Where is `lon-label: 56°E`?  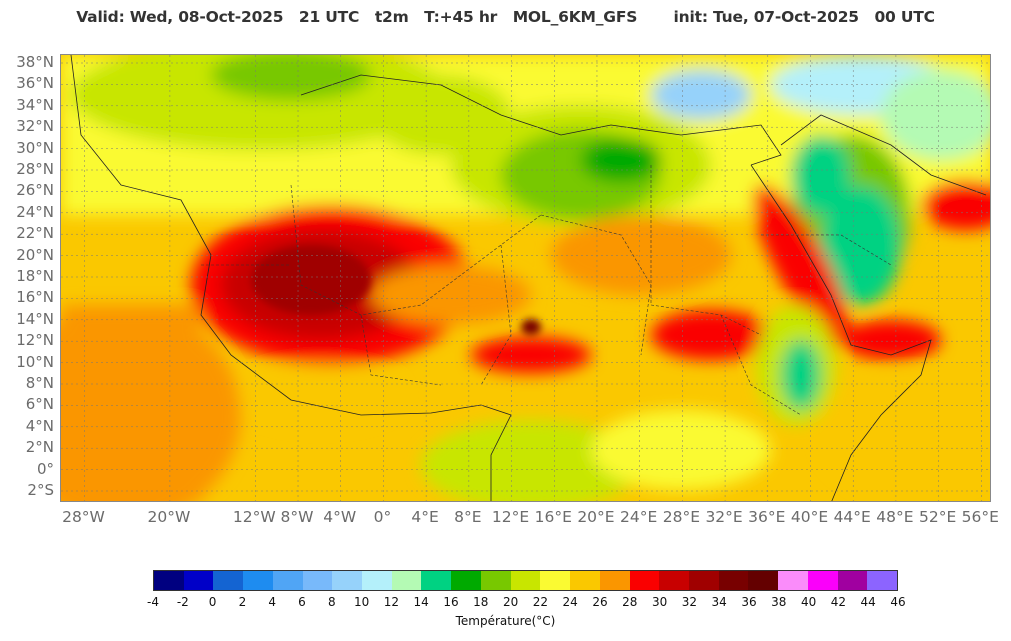 lon-label: 56°E is located at coordinates (980, 517).